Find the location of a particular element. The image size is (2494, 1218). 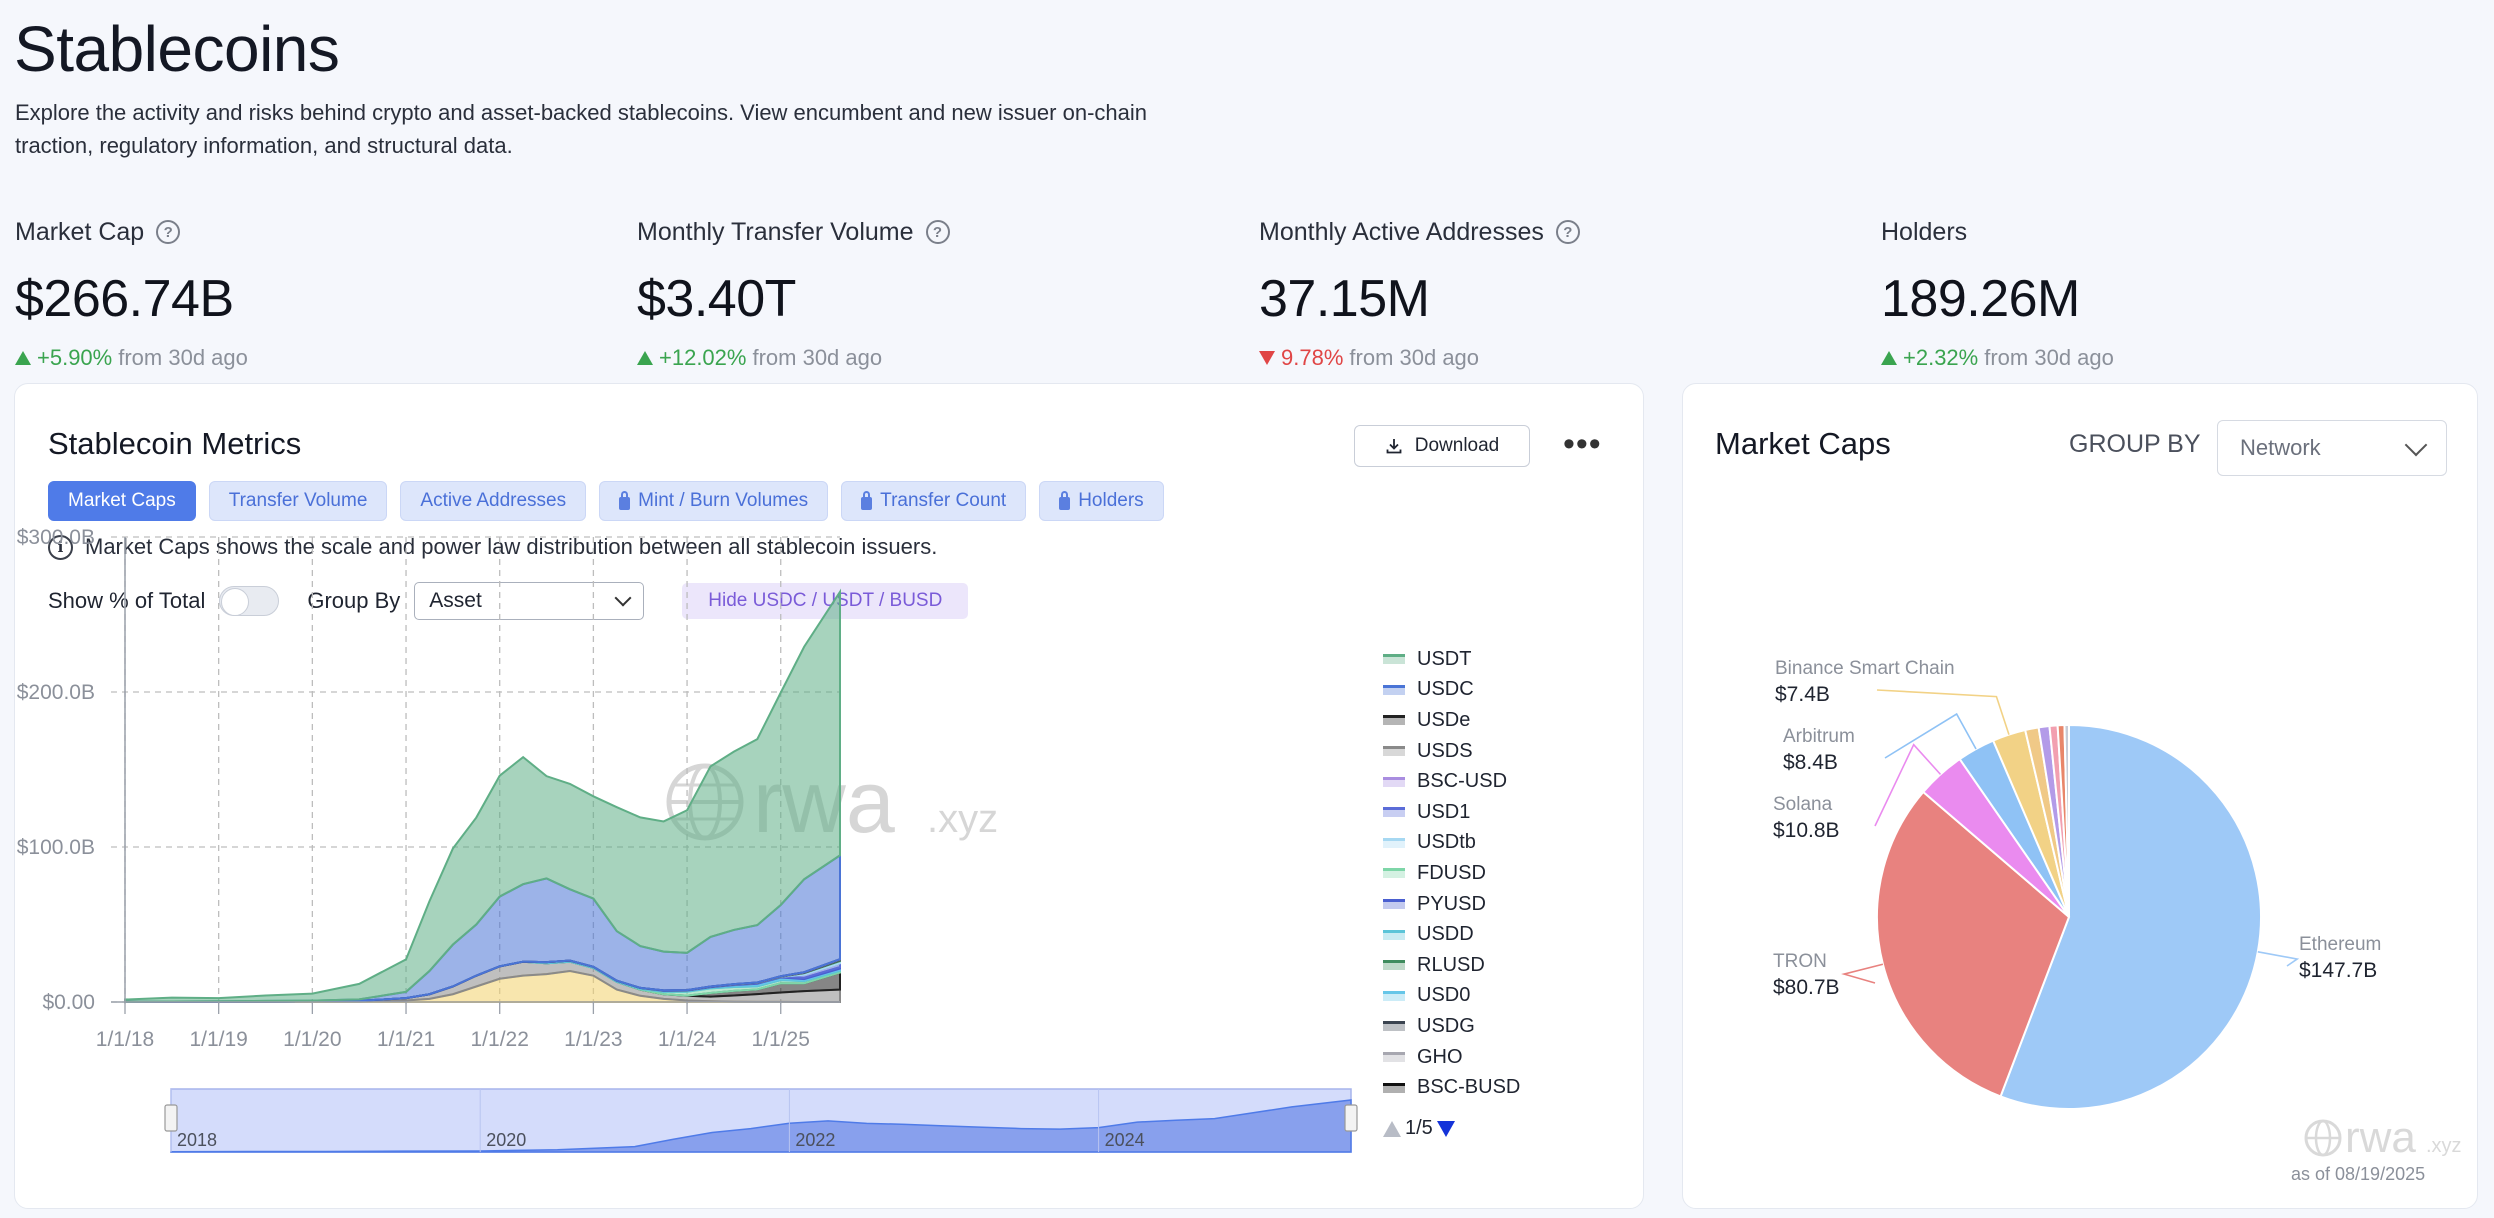

navigator-right-handle is located at coordinates (1351, 1118).